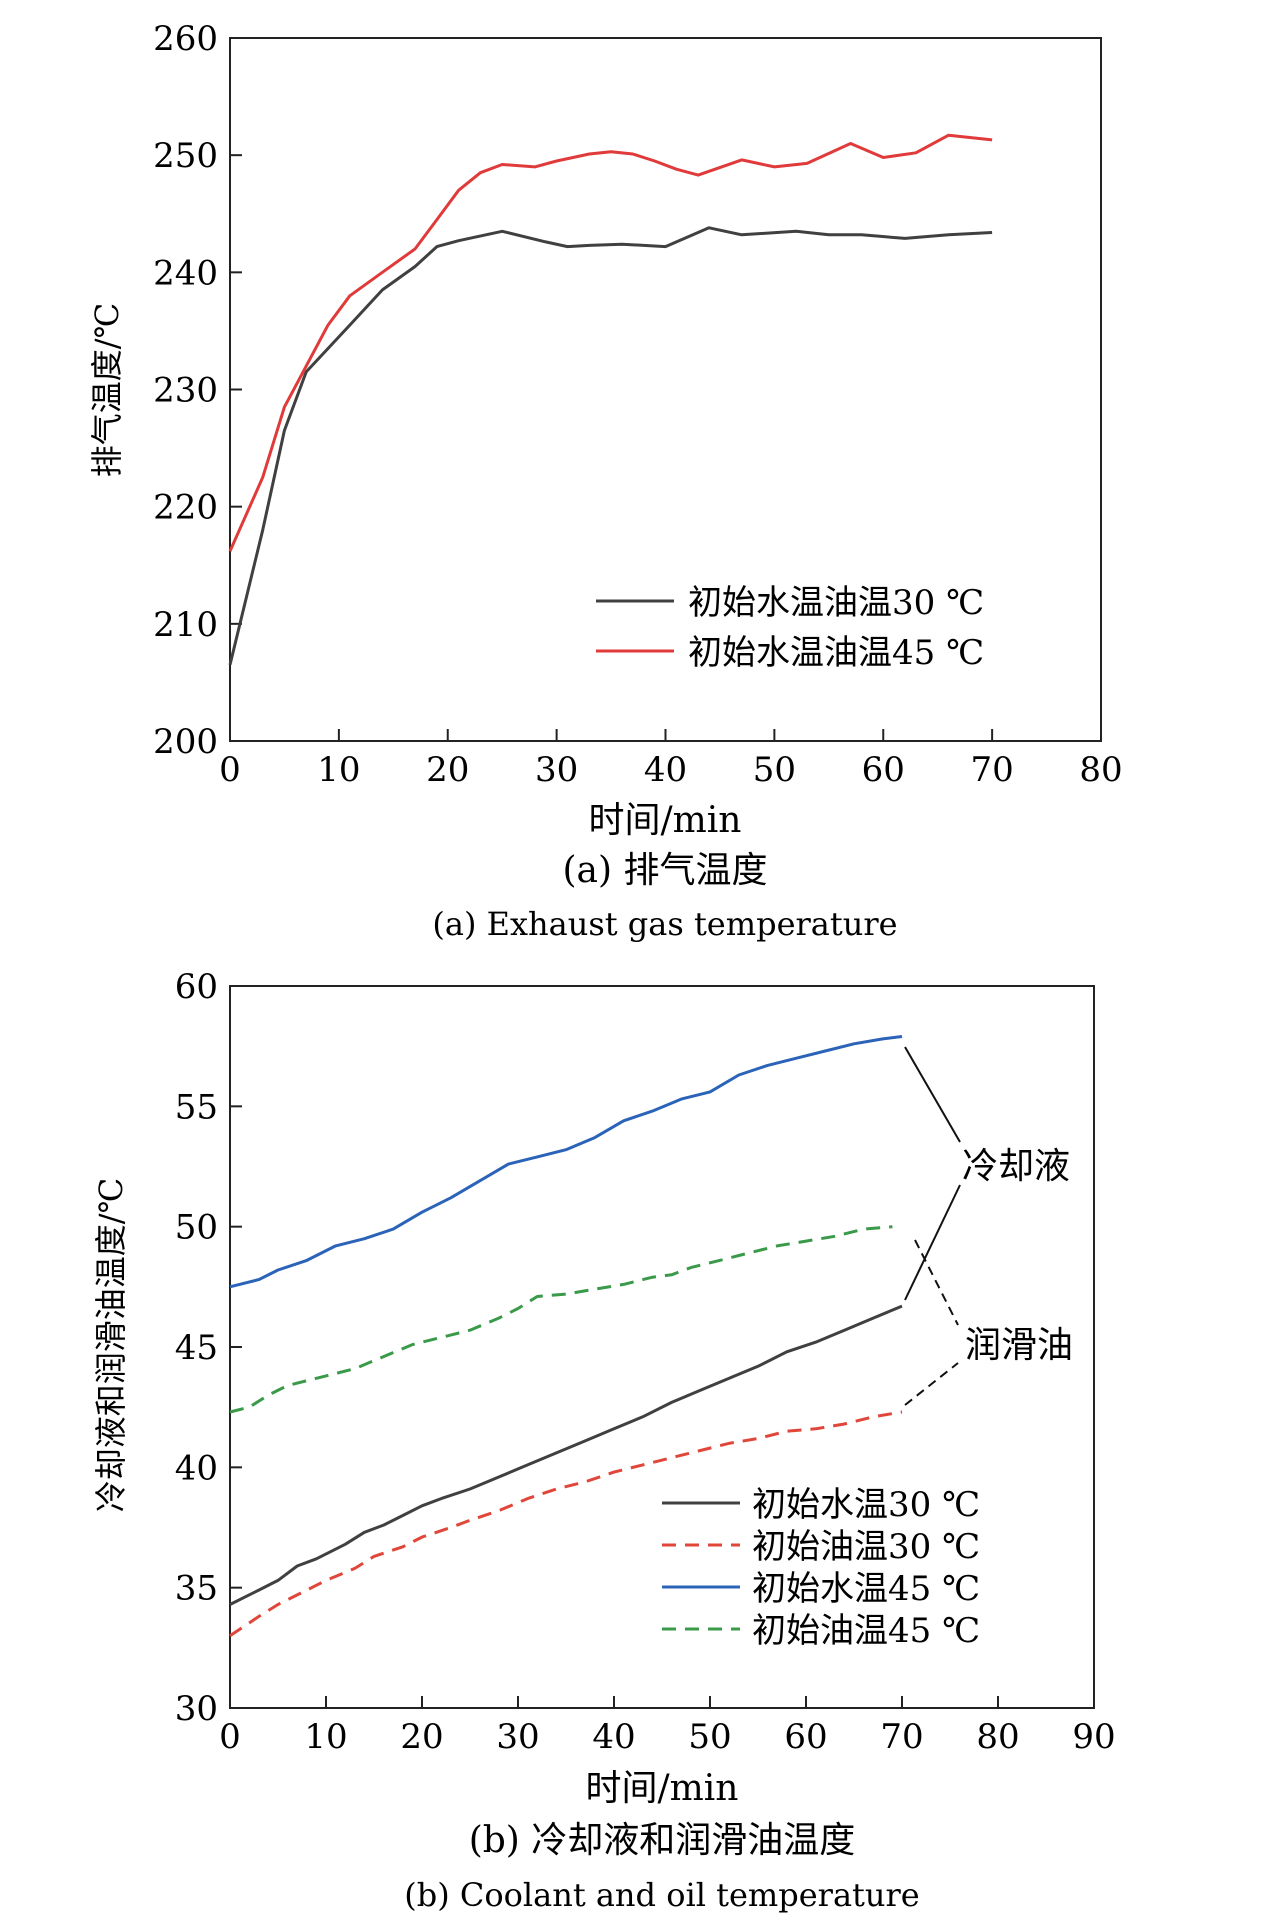 Image resolution: width=1276 pixels, height=1929 pixels. I want to click on annotations: 冷却液 润滑油, so click(988, 1226).